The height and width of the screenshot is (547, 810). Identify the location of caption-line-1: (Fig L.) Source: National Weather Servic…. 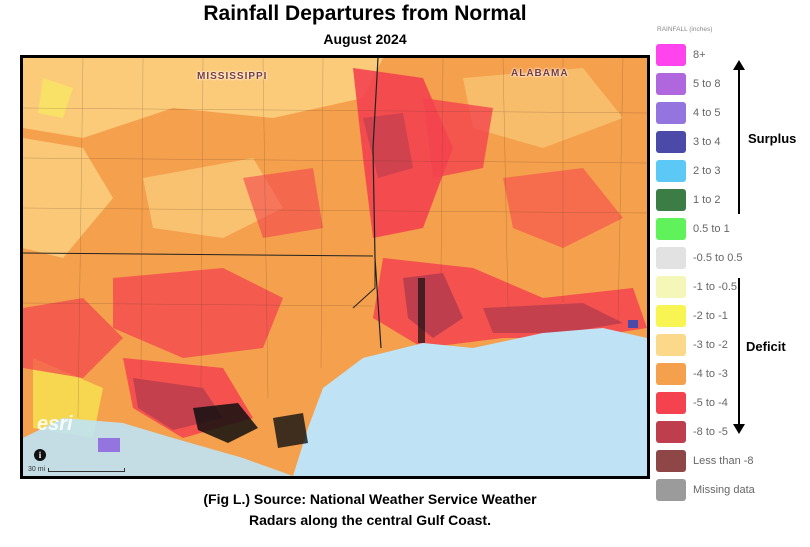
(370, 499).